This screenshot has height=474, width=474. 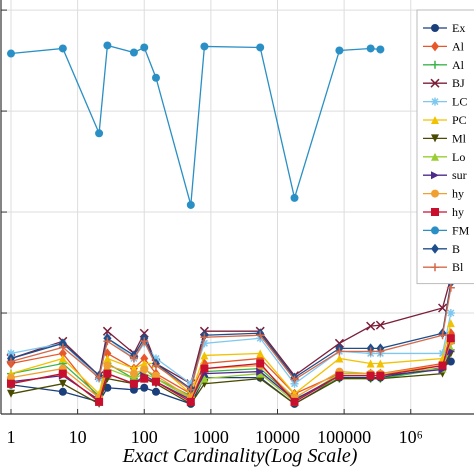 What do you see at coordinates (459, 175) in the screenshot?
I see `legend-label: sur` at bounding box center [459, 175].